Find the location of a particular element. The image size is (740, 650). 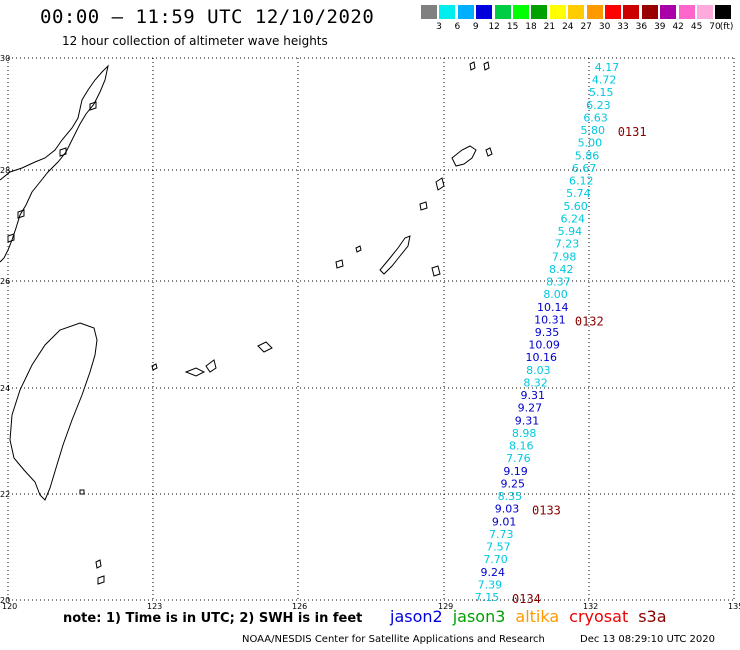

wave-height-label: 4.17 is located at coordinates (607, 67).